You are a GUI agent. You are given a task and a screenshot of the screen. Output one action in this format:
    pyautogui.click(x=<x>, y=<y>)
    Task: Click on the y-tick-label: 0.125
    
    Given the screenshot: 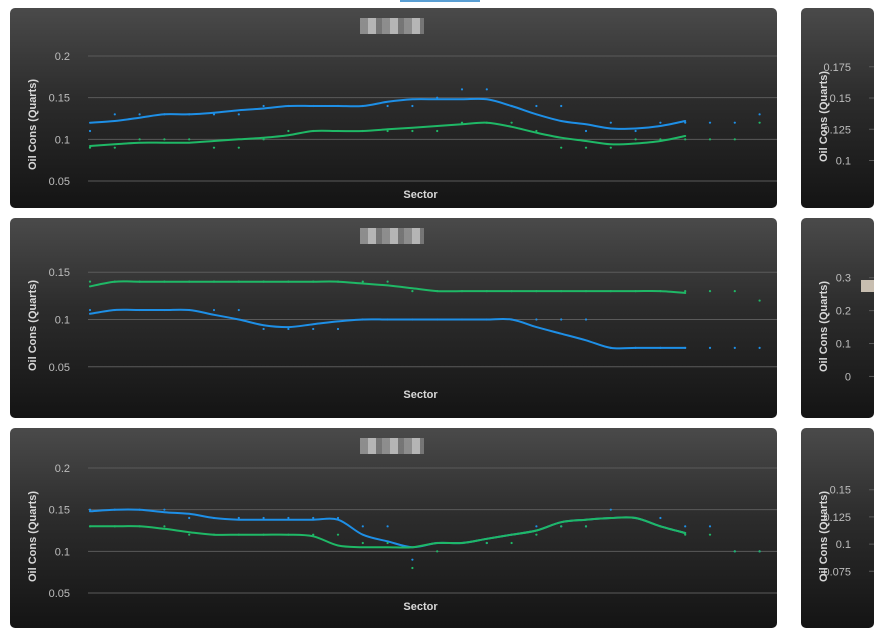 What is the action you would take?
    pyautogui.click(x=837, y=130)
    